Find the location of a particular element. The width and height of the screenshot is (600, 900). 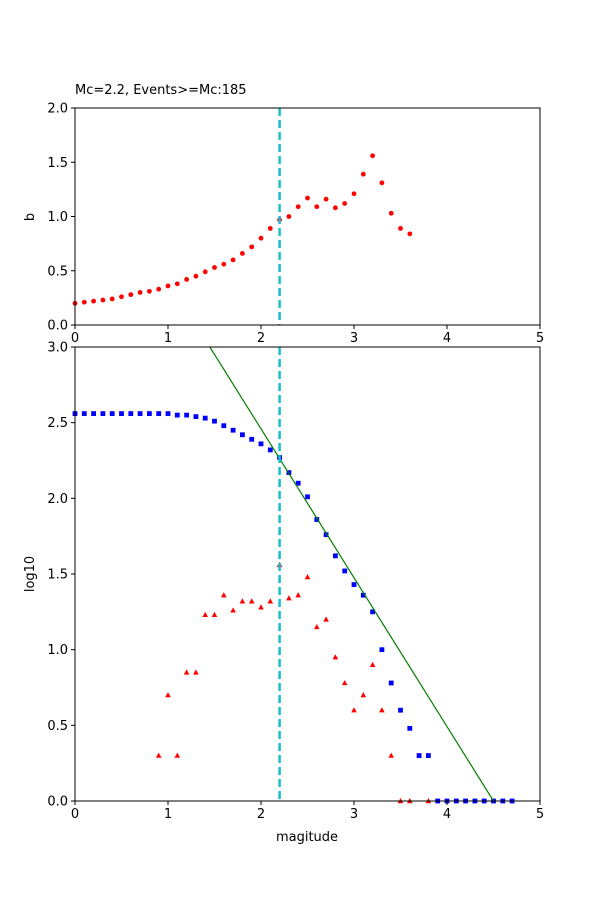

top-x-tick-label-0: 0 is located at coordinates (75, 338).